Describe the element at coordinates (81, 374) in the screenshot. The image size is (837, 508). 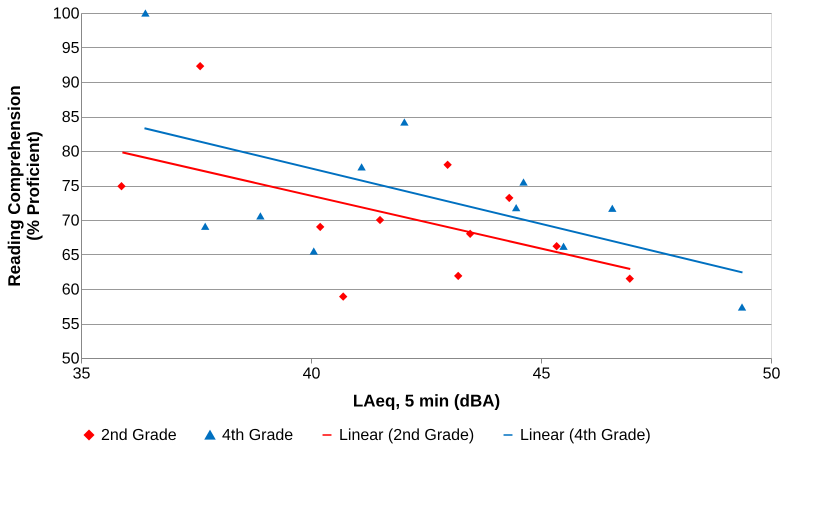
I see `x-tick-label: 35` at that location.